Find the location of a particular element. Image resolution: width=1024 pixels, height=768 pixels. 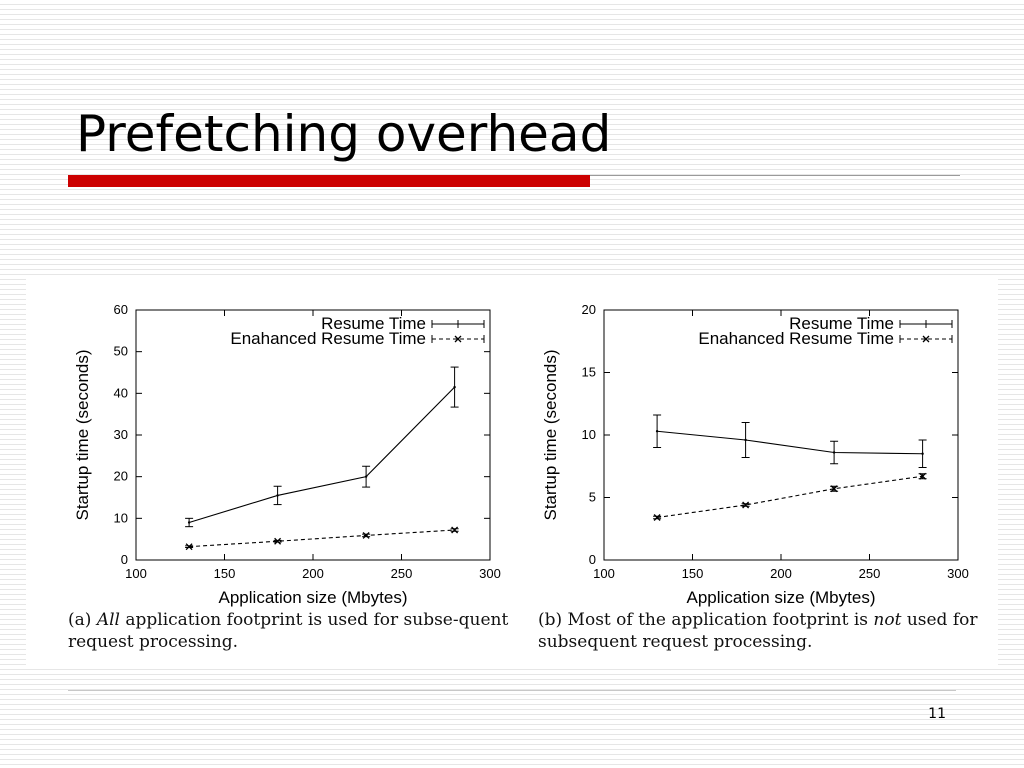

caption-a-prefix: (a) is located at coordinates (82, 620).